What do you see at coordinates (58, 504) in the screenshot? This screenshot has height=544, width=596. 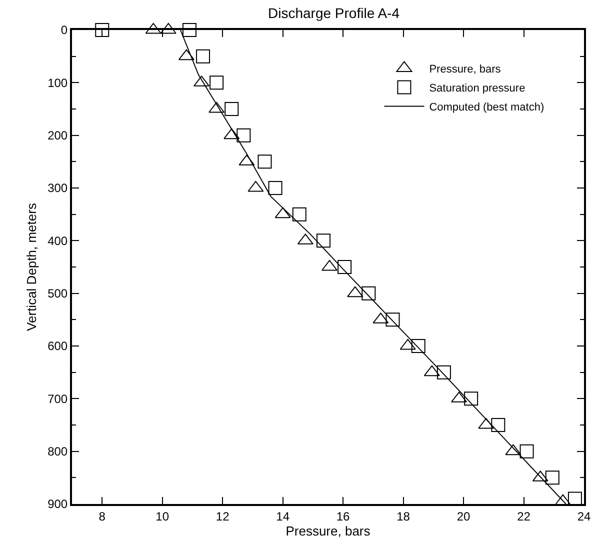 I see `y-tick-label: 900` at bounding box center [58, 504].